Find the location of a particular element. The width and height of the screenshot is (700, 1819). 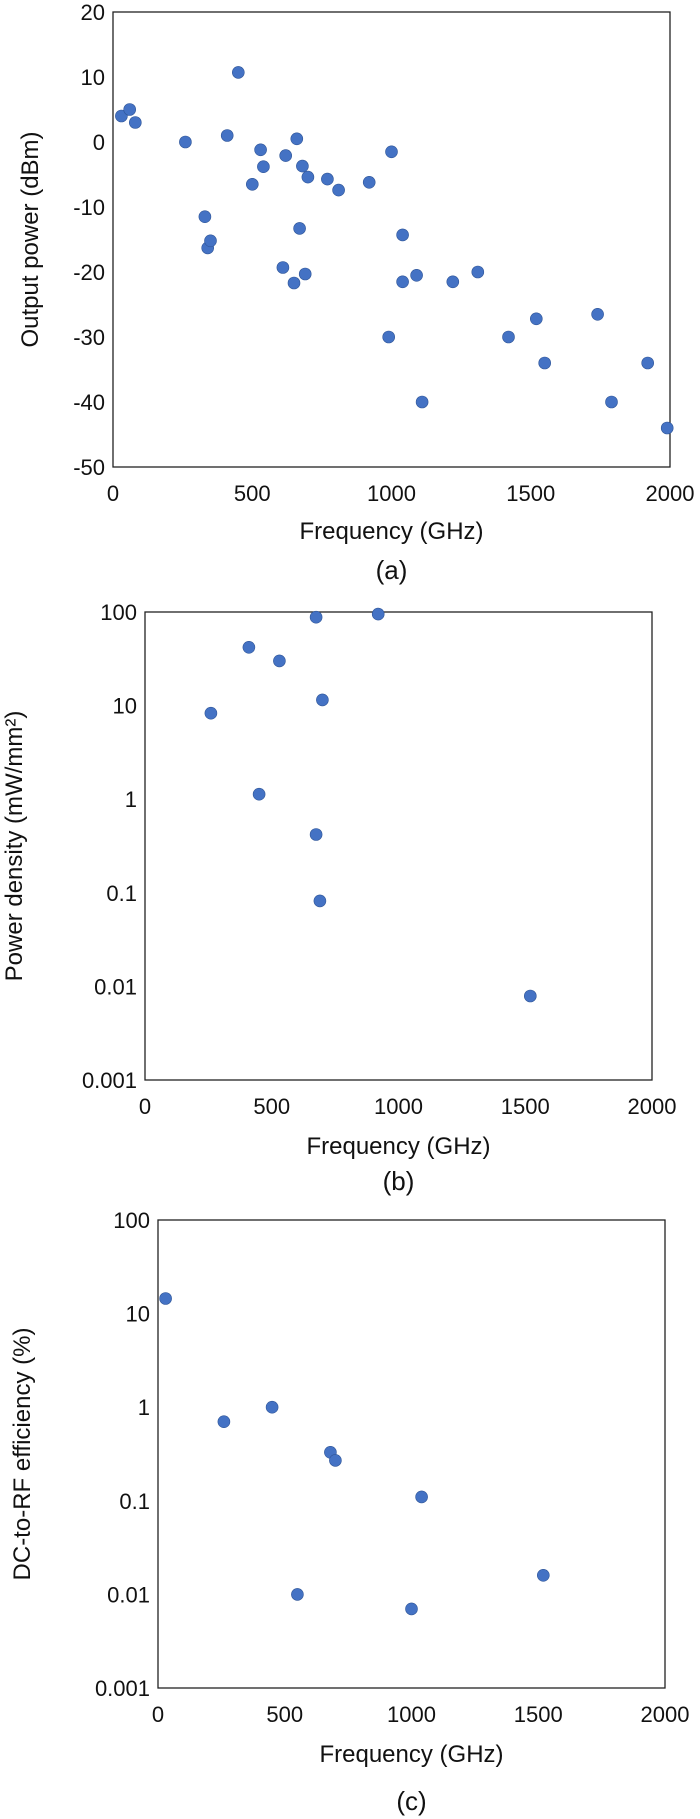

y-tick-label: 0 is located at coordinates (99, 142).